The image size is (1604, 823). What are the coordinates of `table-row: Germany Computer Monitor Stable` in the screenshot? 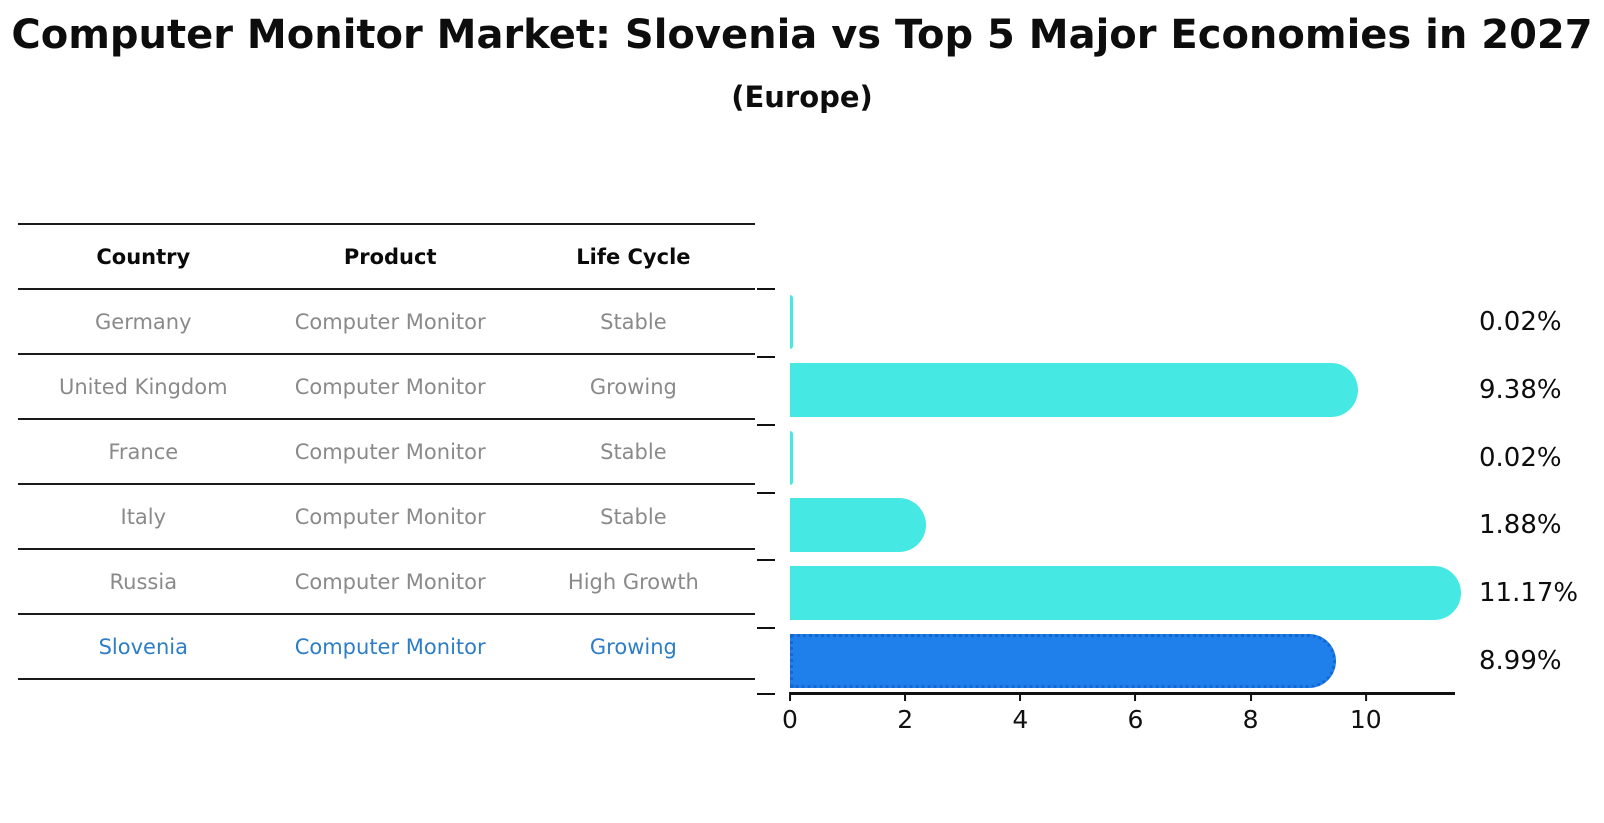 It's located at (386, 322).